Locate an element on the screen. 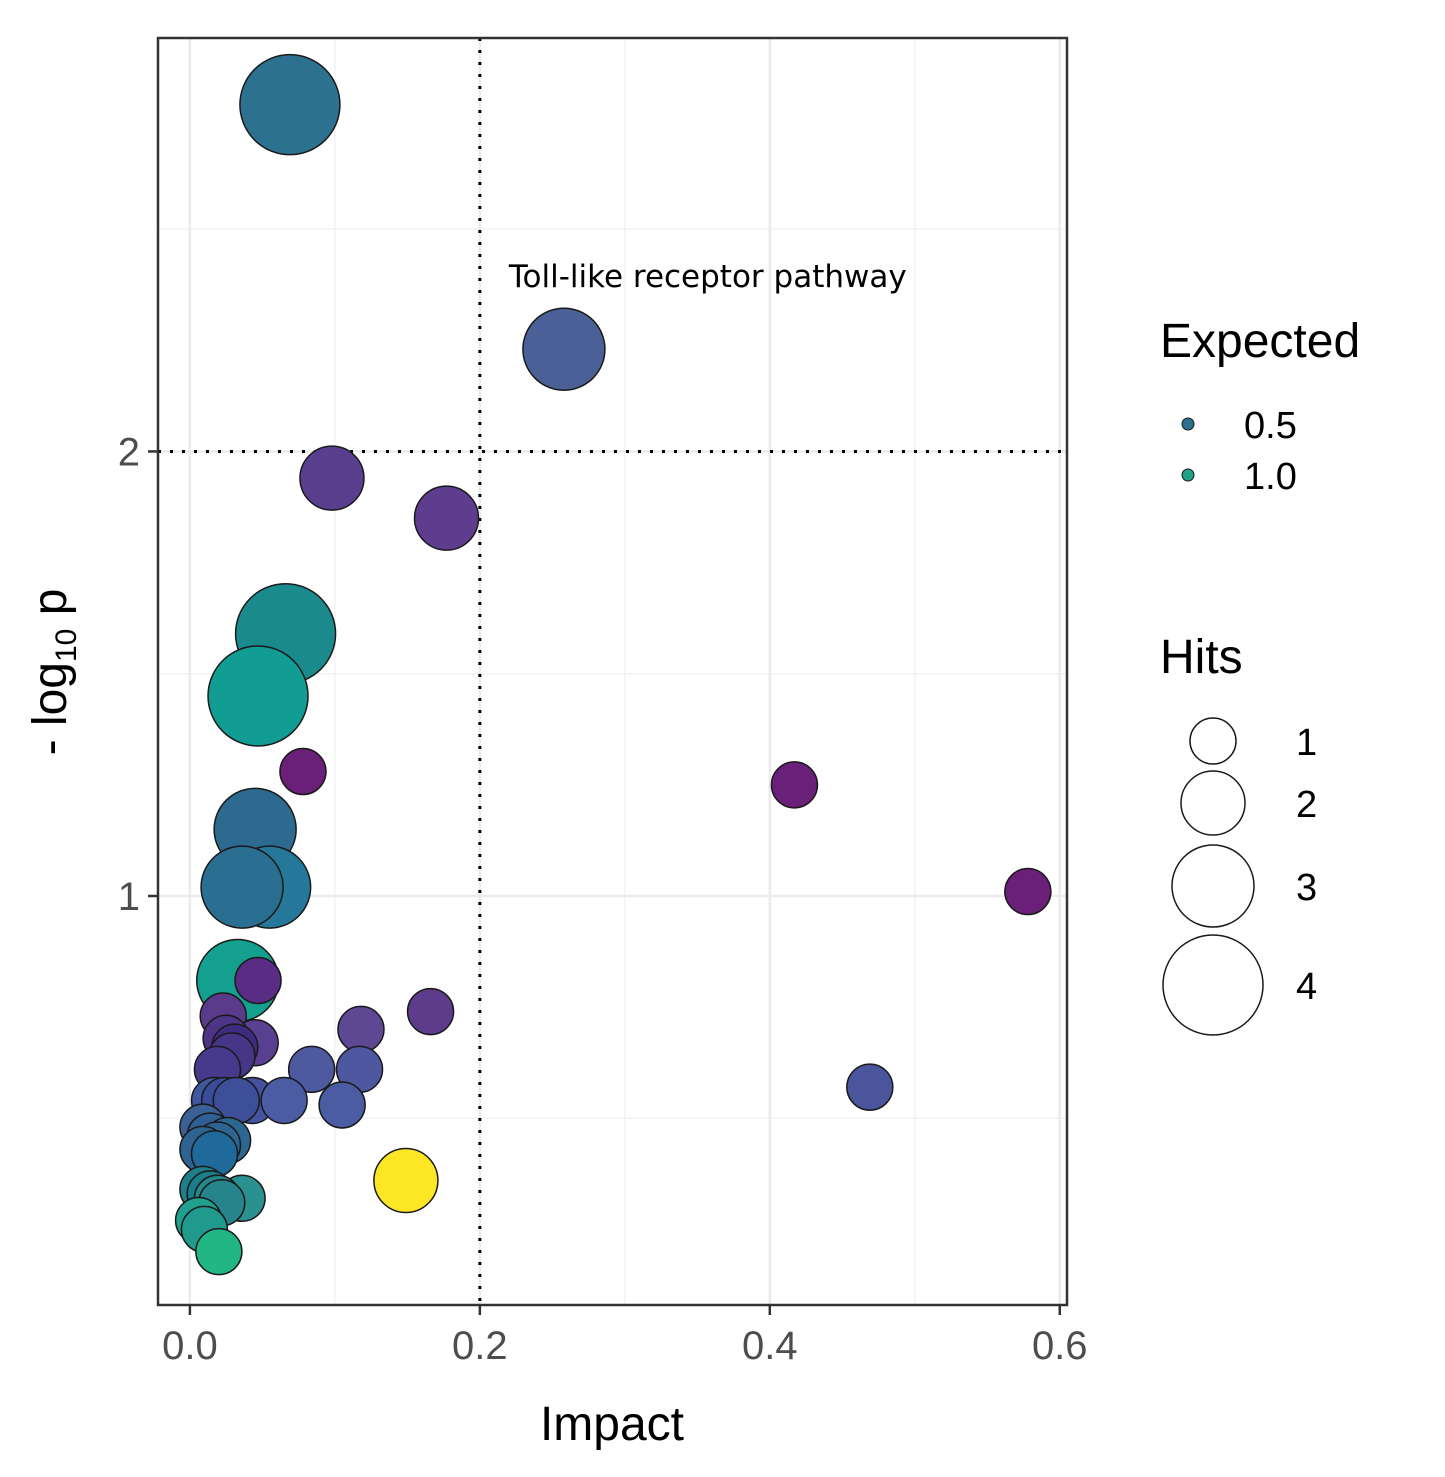 This screenshot has height=1477, width=1445. legend-color-entries: 0.51.0 is located at coordinates (1239, 451).